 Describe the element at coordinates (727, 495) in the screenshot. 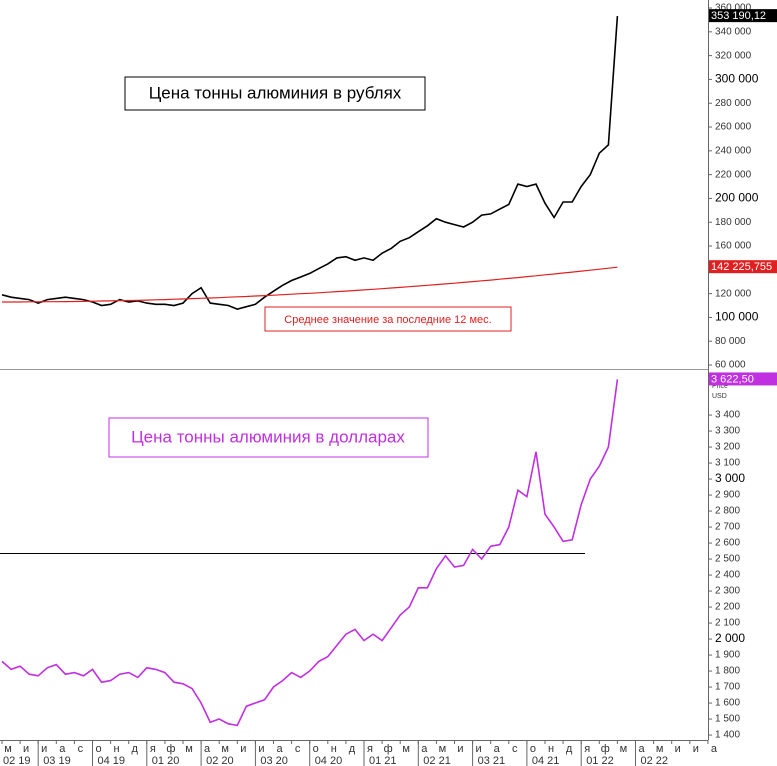

I see `y-tick-label: 2 900` at that location.